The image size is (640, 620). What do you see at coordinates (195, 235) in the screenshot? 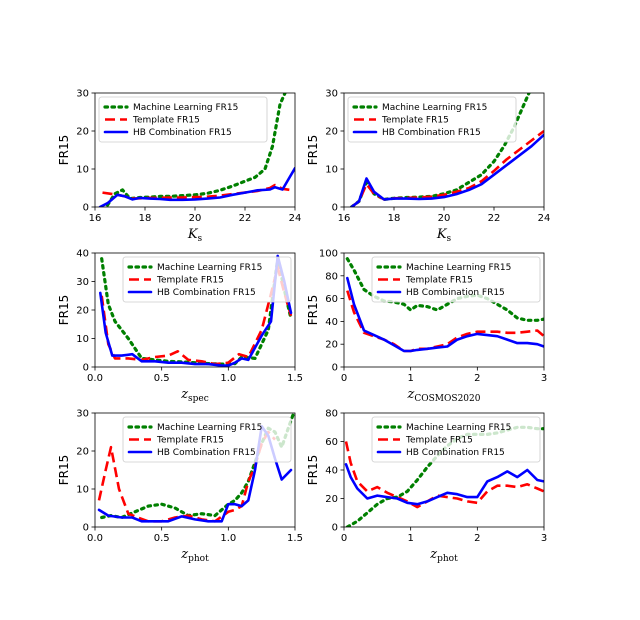
I see `x-axis-label: Ks` at bounding box center [195, 235].